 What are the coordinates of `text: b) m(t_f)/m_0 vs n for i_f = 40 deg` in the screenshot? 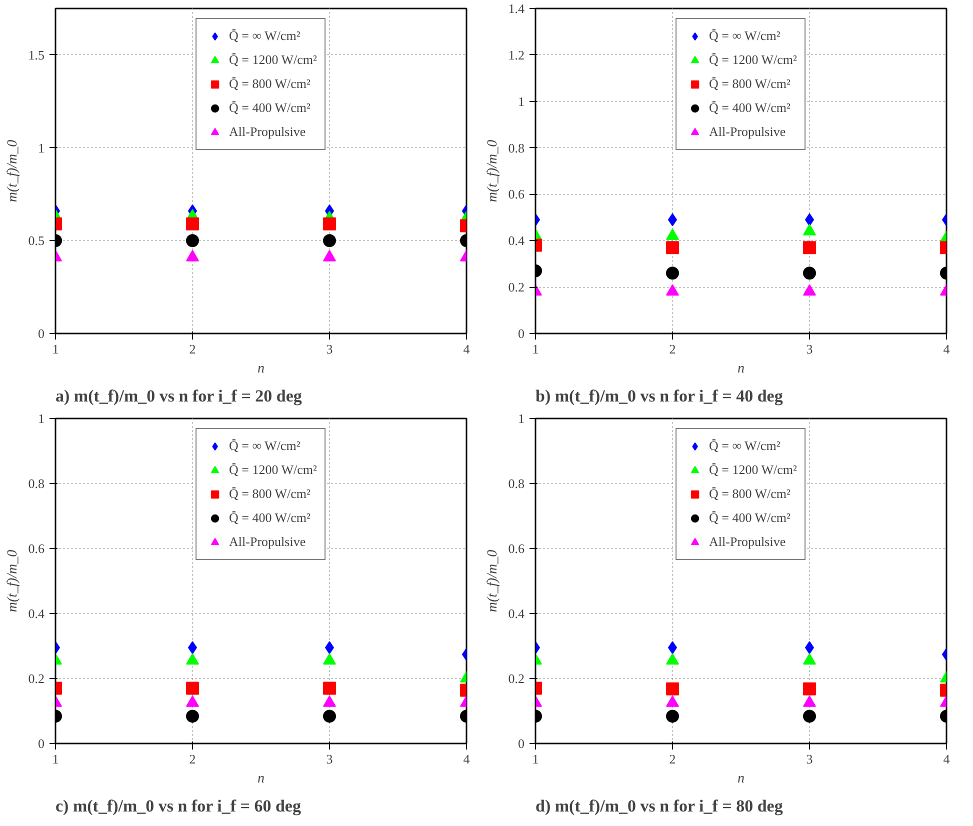 It's located at (660, 396).